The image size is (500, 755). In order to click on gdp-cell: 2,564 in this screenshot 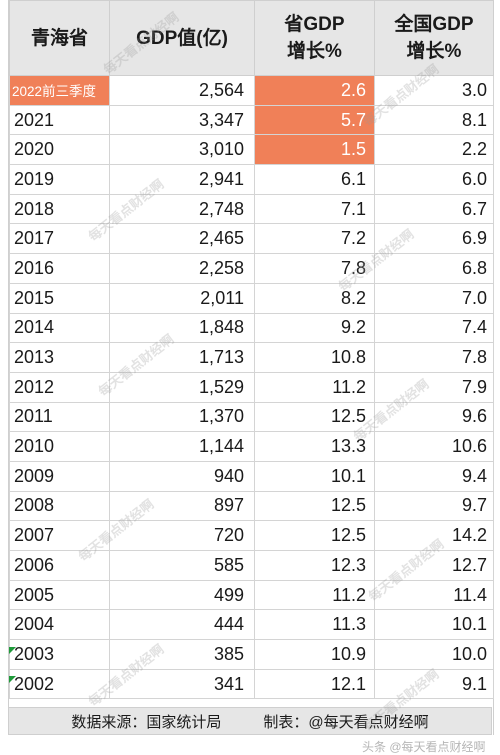, I will do `click(182, 90)`.